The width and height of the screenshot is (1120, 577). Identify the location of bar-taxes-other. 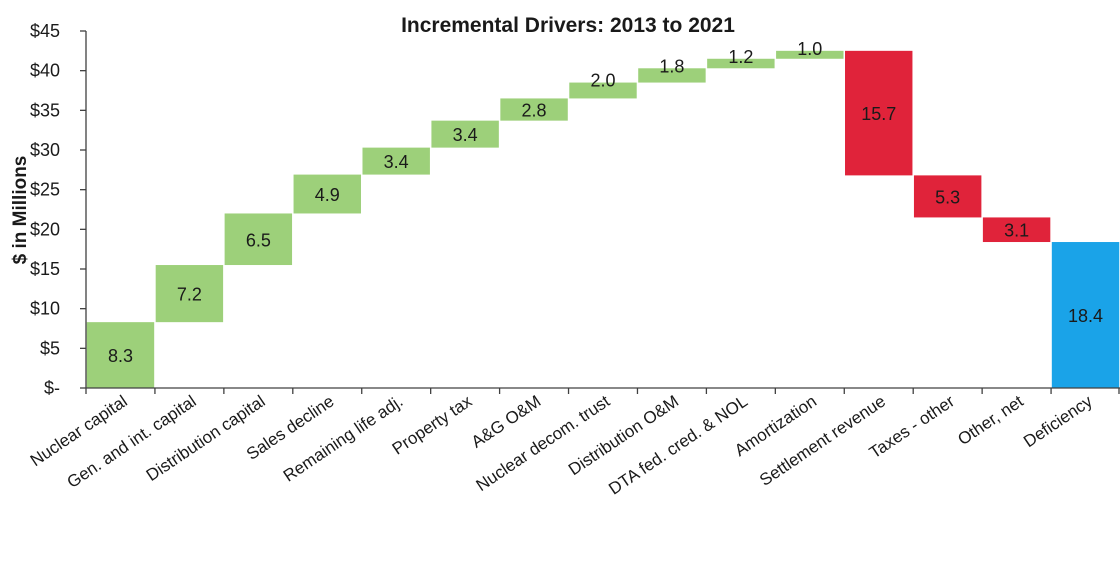
(947, 196).